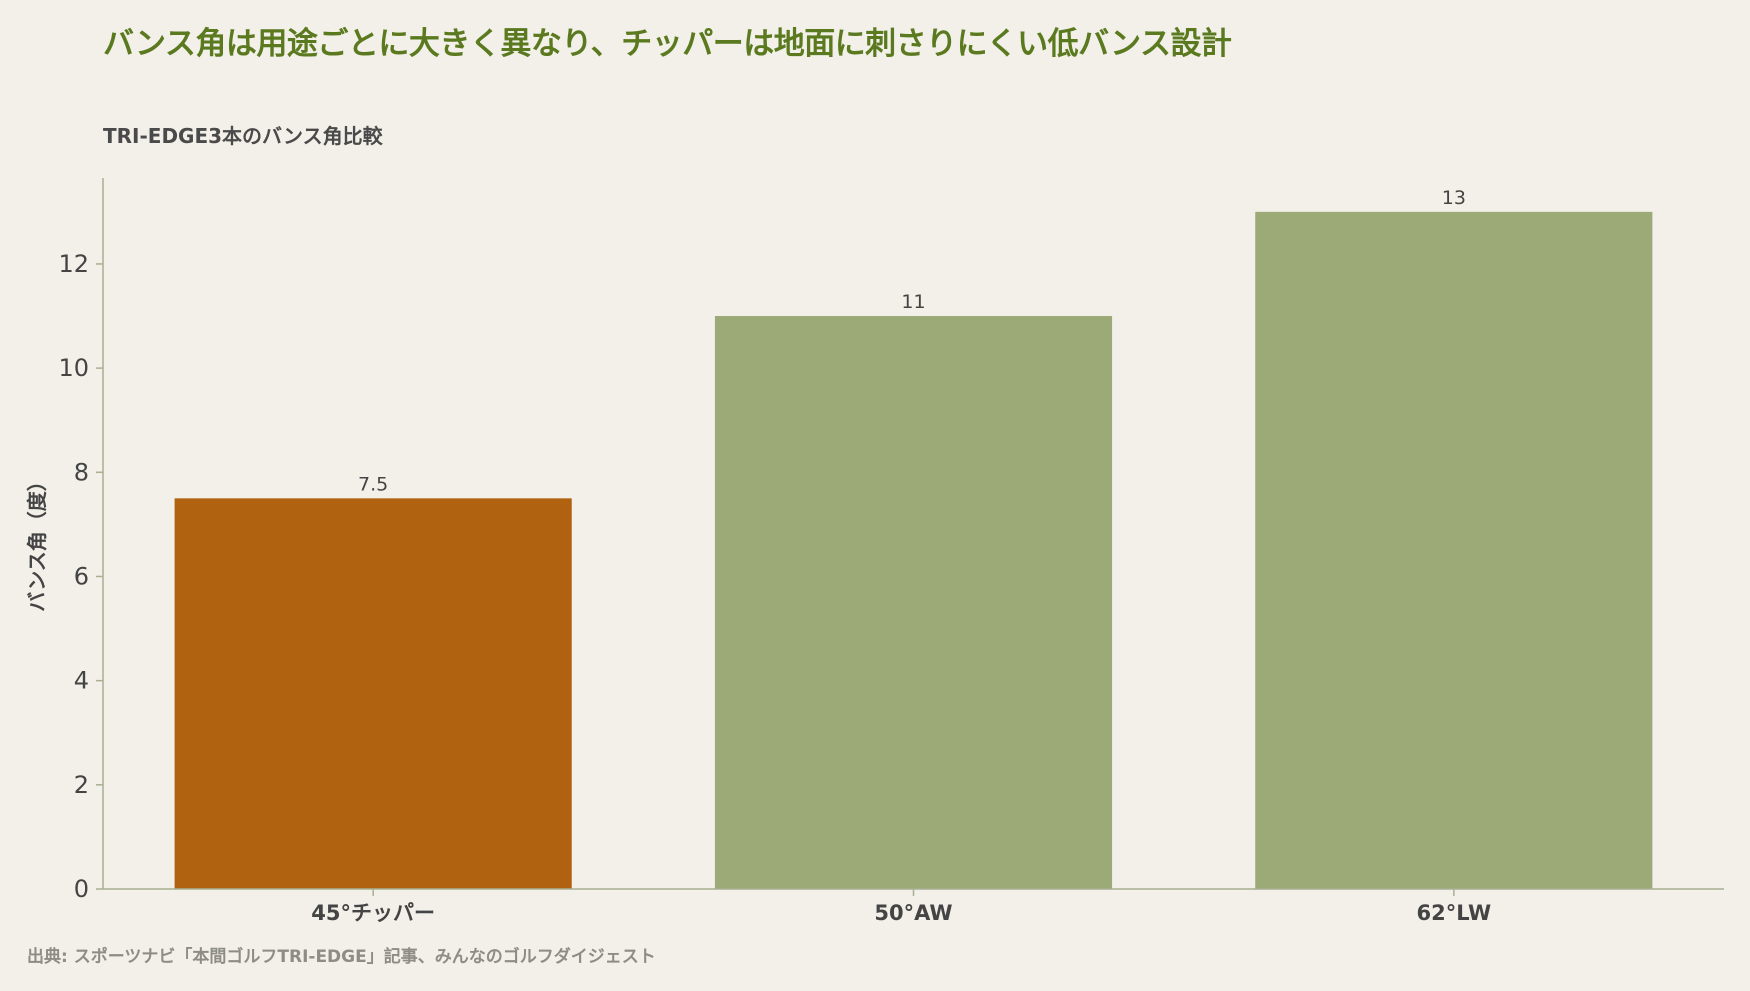 This screenshot has height=991, width=1750. Describe the element at coordinates (1454, 198) in the screenshot. I see `bar-value-label: 13` at that location.